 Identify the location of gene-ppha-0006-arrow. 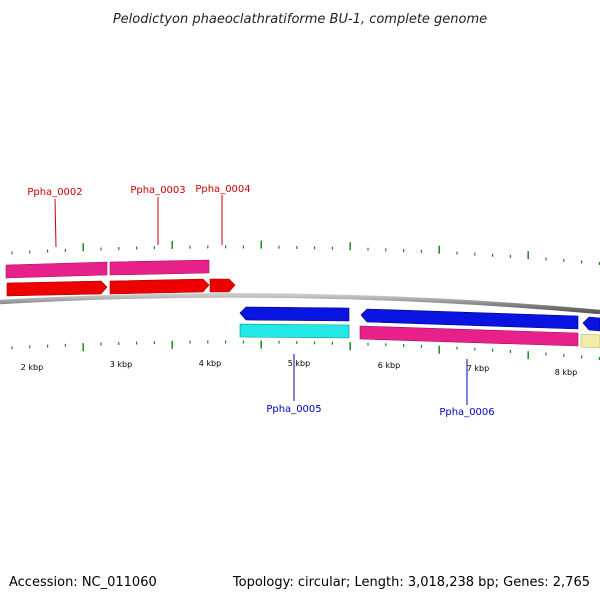
(469, 319).